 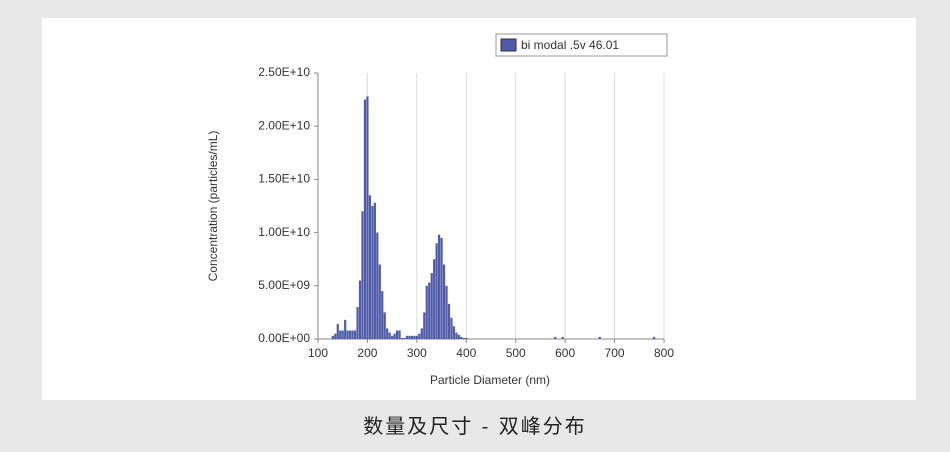 What do you see at coordinates (508, 45) in the screenshot?
I see `legend-swatch` at bounding box center [508, 45].